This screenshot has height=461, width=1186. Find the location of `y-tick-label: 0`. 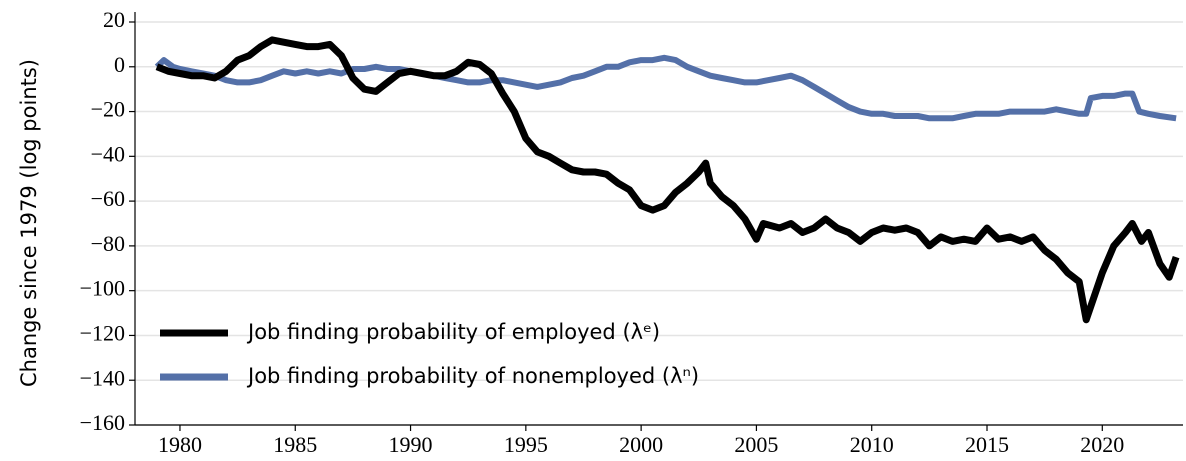

y-tick-label: 0 is located at coordinates (119, 64).